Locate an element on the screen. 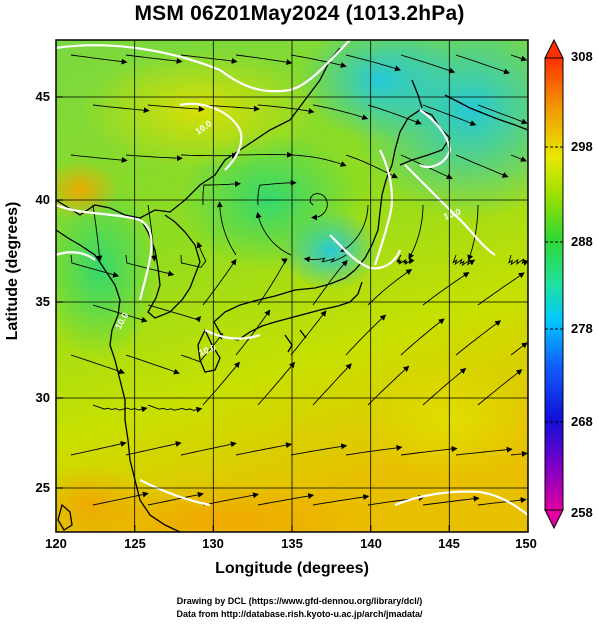  x-tick-label: 120 is located at coordinates (56, 543).